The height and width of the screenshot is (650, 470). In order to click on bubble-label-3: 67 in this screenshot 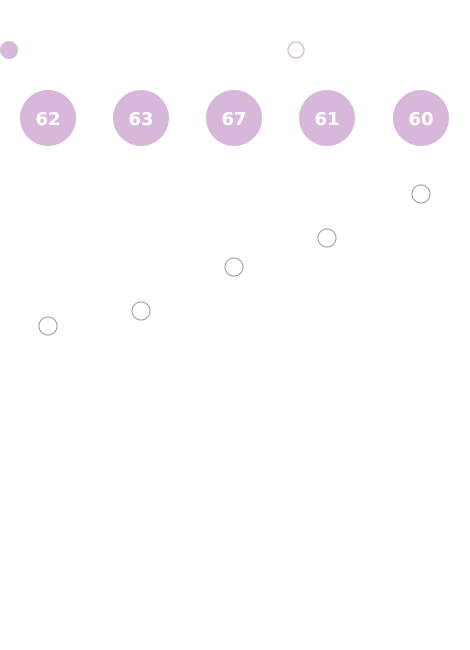, I will do `click(233, 119)`.